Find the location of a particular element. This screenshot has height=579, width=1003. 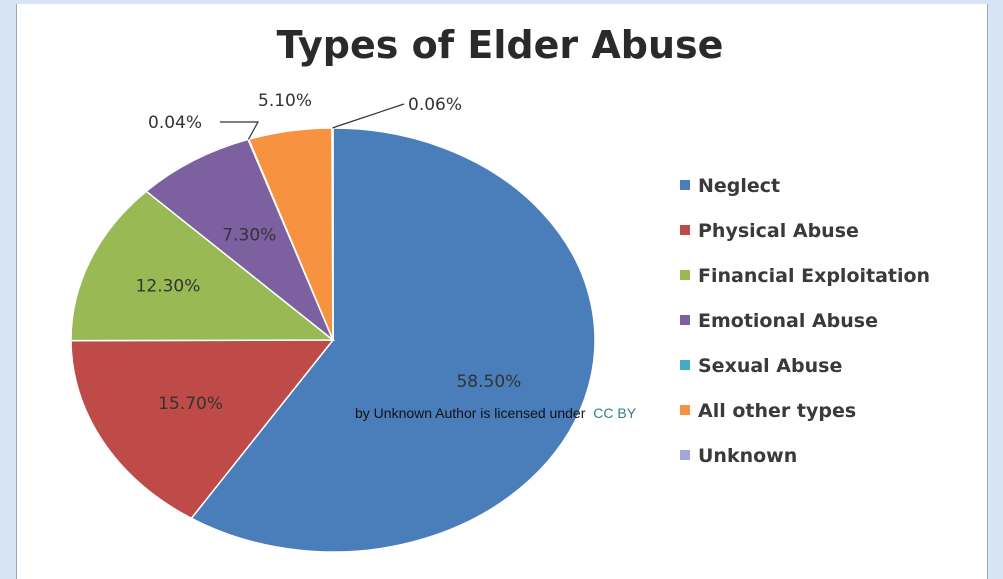

chart-title: Types of Elder Abuse is located at coordinates (500, 45).